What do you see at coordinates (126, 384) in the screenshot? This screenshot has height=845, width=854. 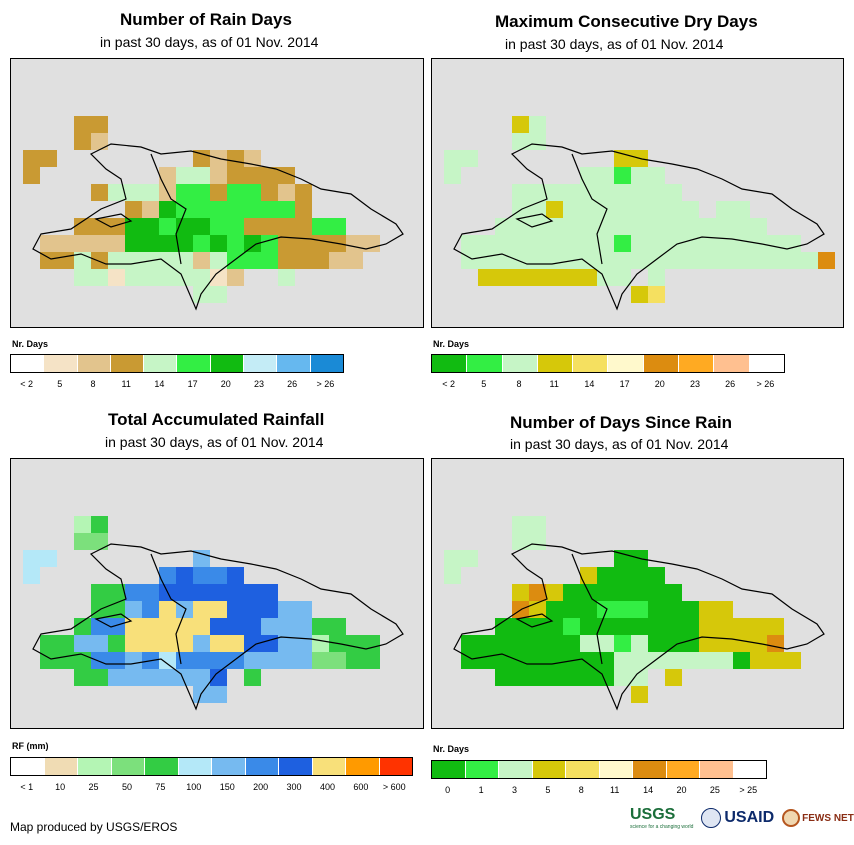 I see `legend-label: 11` at bounding box center [126, 384].